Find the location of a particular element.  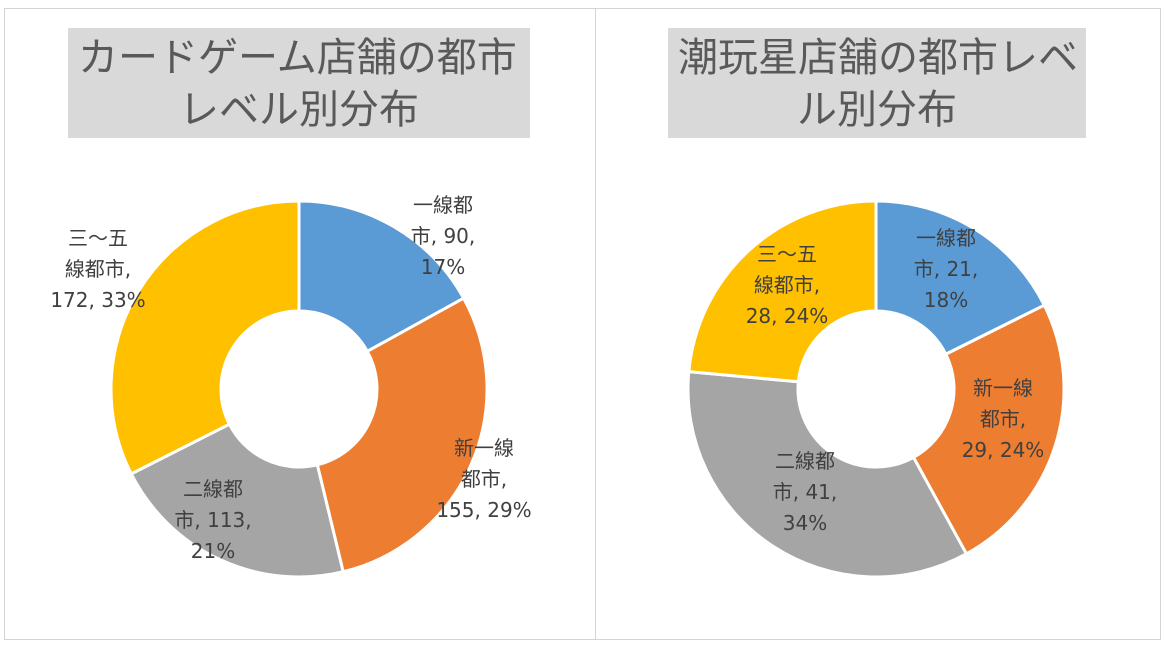

data-label-line: 市, 41, is located at coordinates (805, 492).